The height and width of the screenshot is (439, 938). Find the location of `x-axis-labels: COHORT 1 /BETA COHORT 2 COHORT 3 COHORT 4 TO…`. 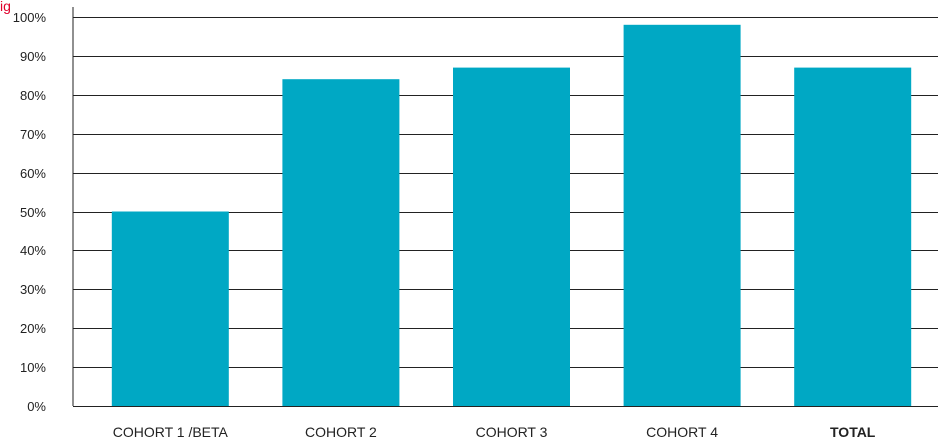

x-axis-labels: COHORT 1 /BETA COHORT 2 COHORT 3 COHORT 4 TO… is located at coordinates (494, 431).